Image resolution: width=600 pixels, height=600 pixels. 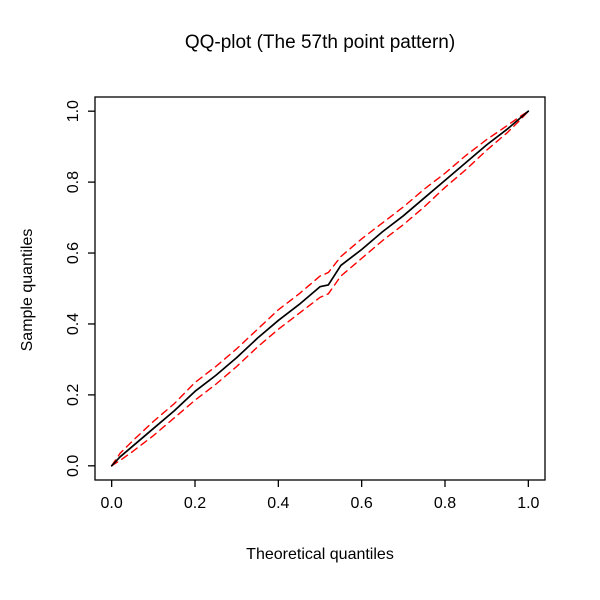 I want to click on y-tick-label: 1.0, so click(x=73, y=111).